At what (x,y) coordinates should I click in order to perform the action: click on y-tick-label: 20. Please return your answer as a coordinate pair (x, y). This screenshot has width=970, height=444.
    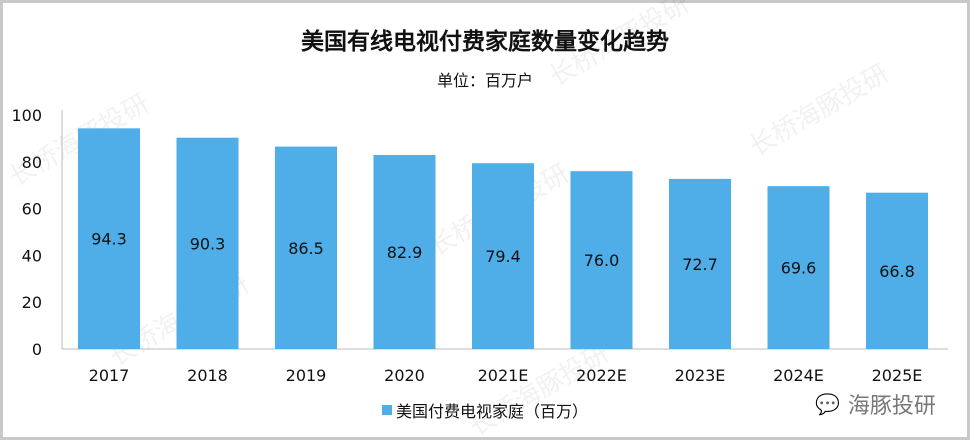
    Looking at the image, I should click on (32, 302).